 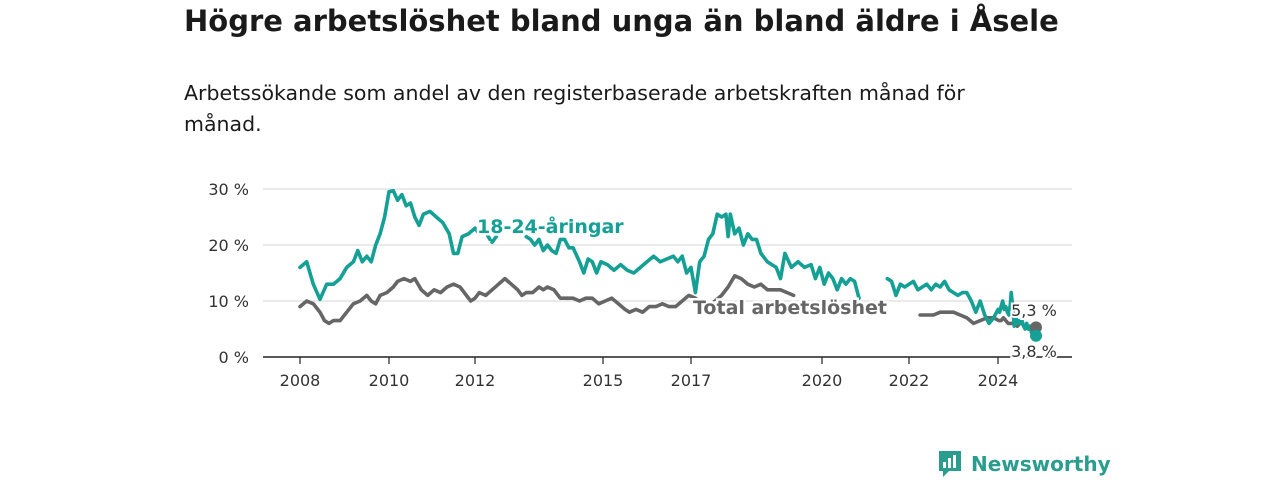 What do you see at coordinates (1041, 464) in the screenshot?
I see `brand-name: Newsworthy` at bounding box center [1041, 464].